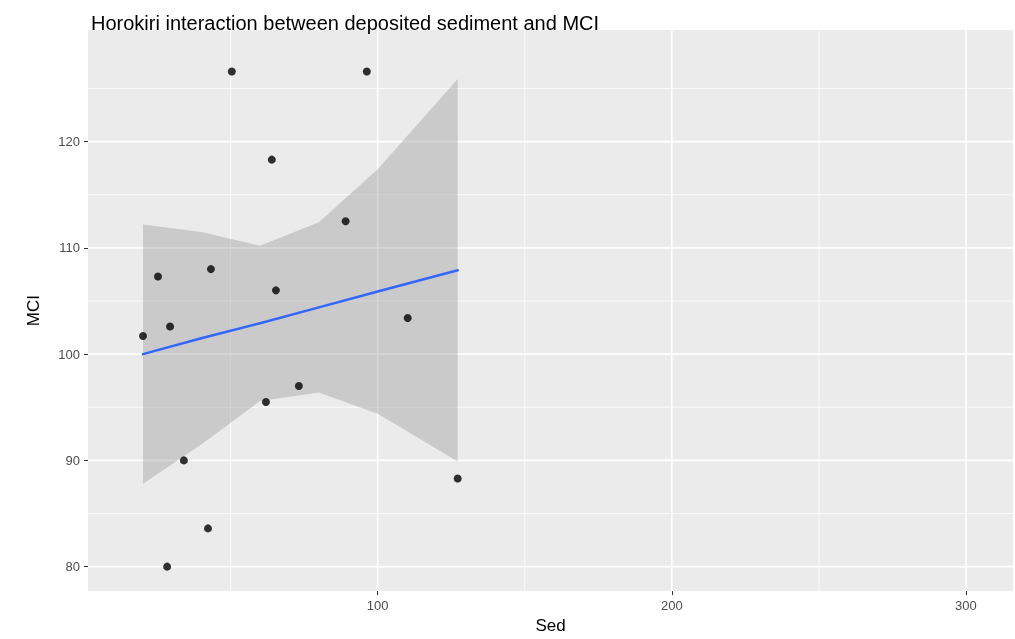  What do you see at coordinates (966, 606) in the screenshot?
I see `x-tick-label: 300` at bounding box center [966, 606].